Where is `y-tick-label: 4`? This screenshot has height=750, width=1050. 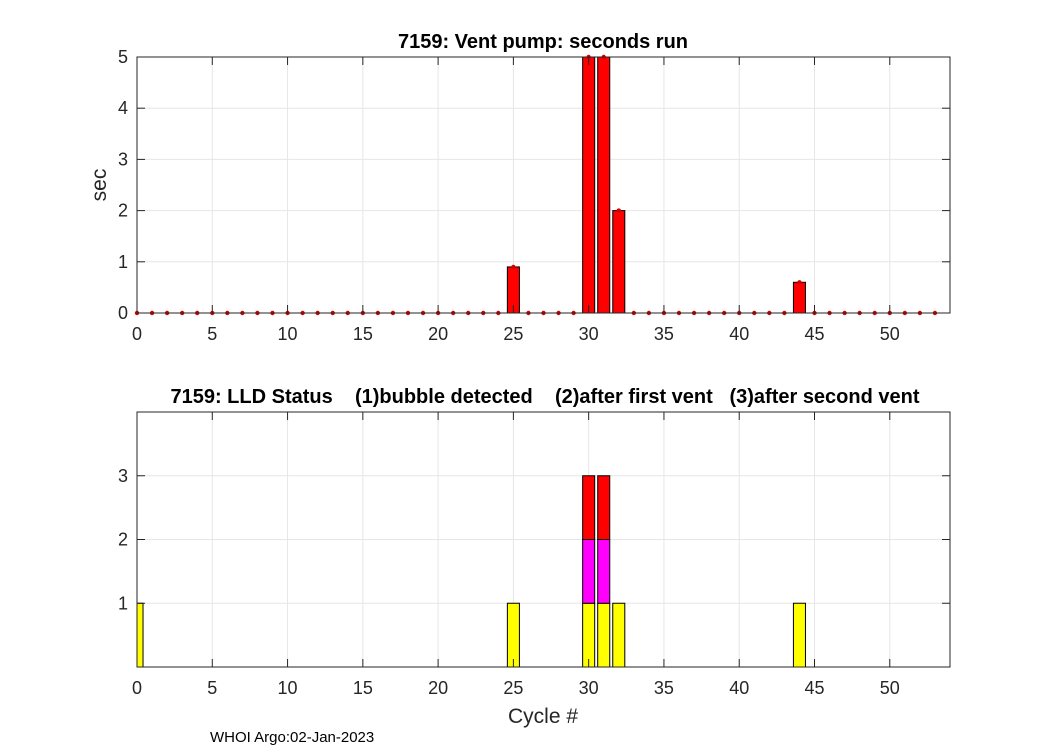
y-tick-label: 4 is located at coordinates (123, 108).